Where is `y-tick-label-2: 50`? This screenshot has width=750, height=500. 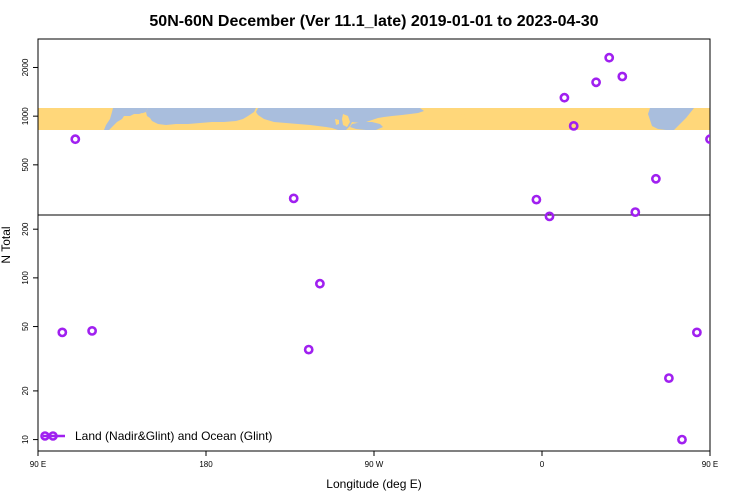 y-tick-label-2: 50 is located at coordinates (25, 326).